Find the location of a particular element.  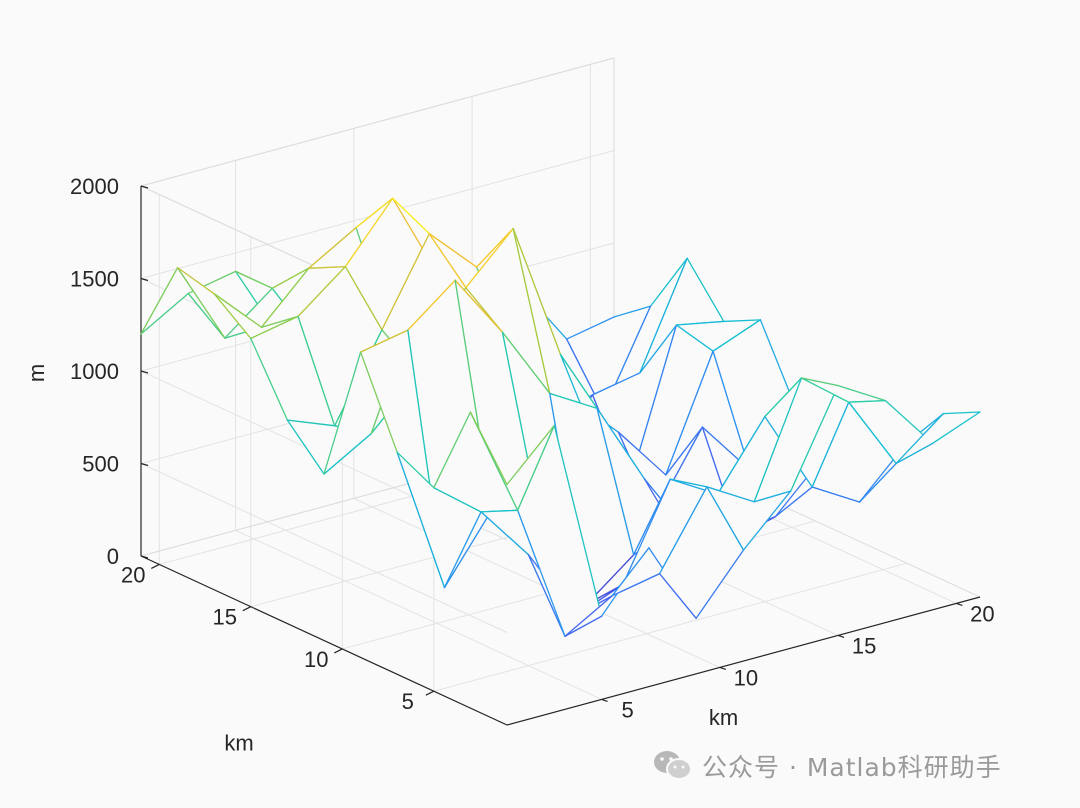

y-tick-label: 20 is located at coordinates (133, 574).